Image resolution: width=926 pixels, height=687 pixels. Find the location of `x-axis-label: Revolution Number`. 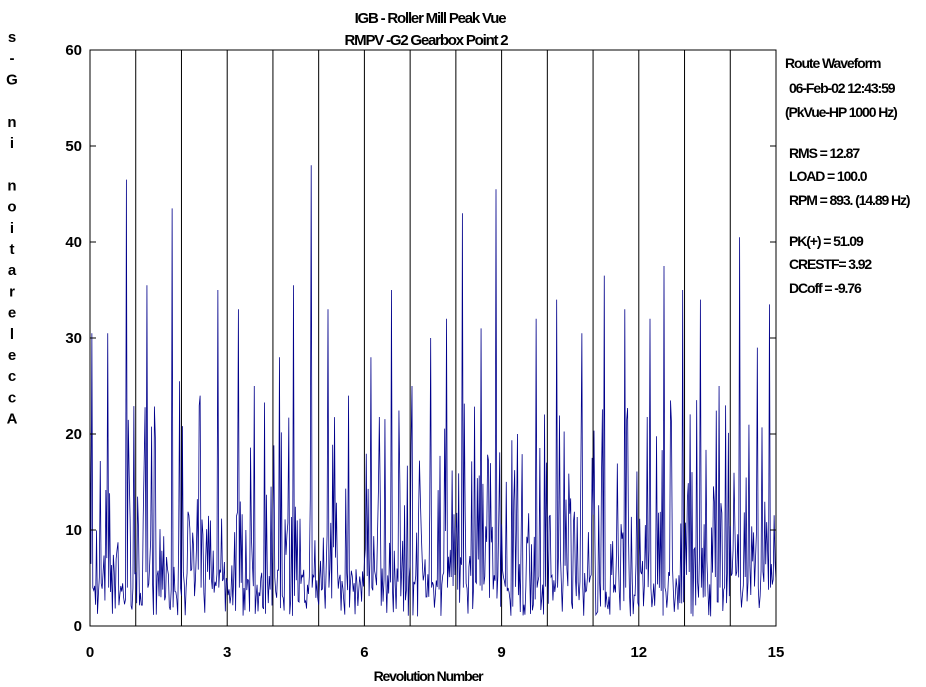

x-axis-label: Revolution Number is located at coordinates (429, 676).